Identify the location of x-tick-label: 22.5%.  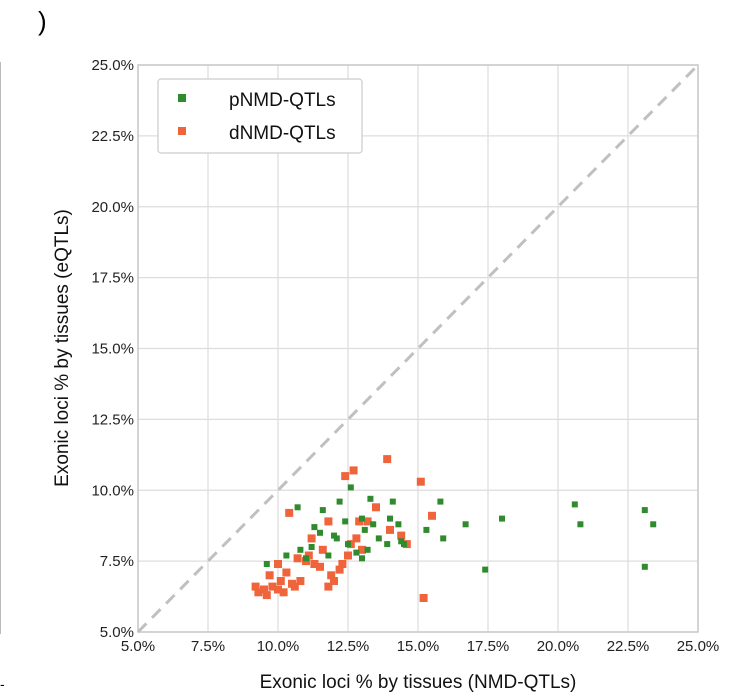
(628, 646).